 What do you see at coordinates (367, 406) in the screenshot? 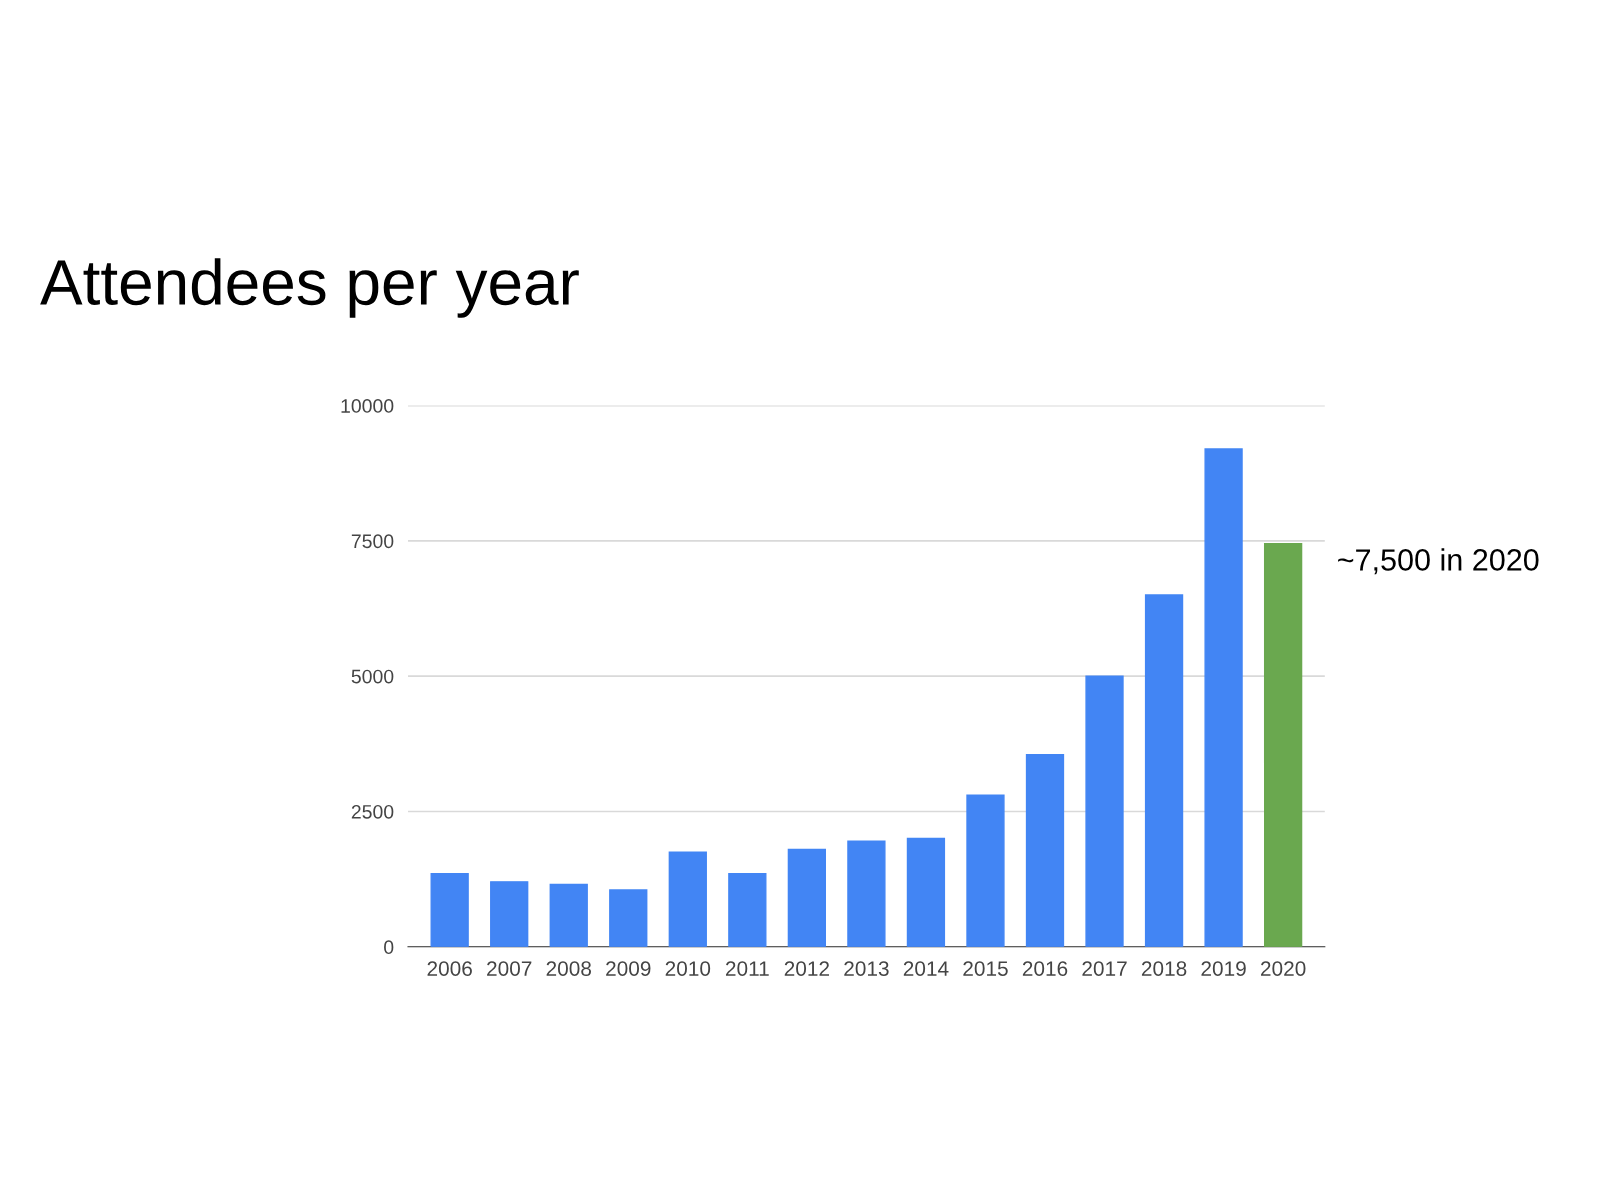
I see `y-tick-label: 10000` at bounding box center [367, 406].